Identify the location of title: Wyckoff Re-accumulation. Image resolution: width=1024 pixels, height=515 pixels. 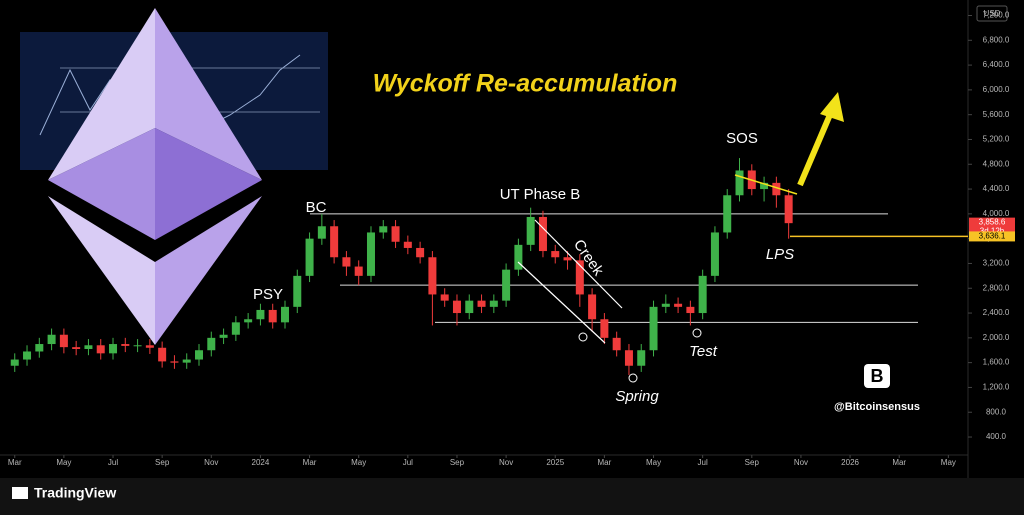
(525, 84).